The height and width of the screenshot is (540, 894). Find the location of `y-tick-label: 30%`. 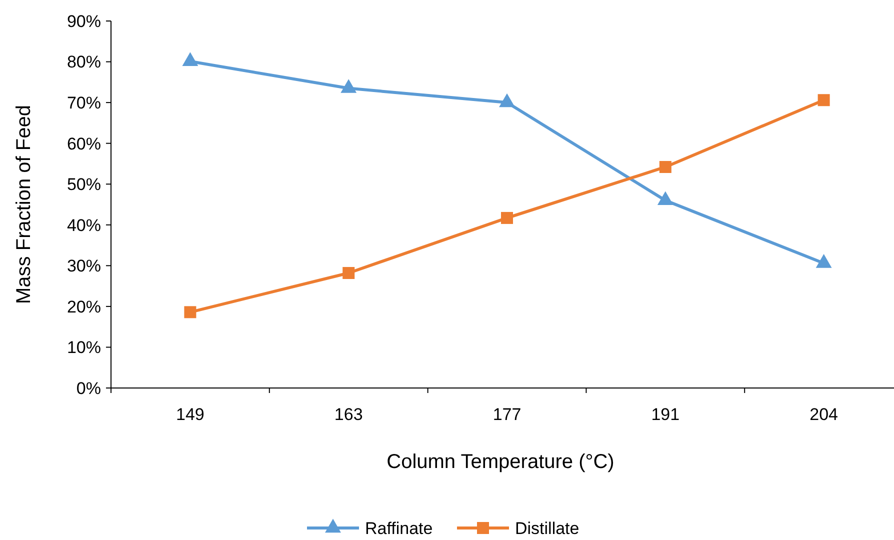

y-tick-label: 30% is located at coordinates (83, 266).